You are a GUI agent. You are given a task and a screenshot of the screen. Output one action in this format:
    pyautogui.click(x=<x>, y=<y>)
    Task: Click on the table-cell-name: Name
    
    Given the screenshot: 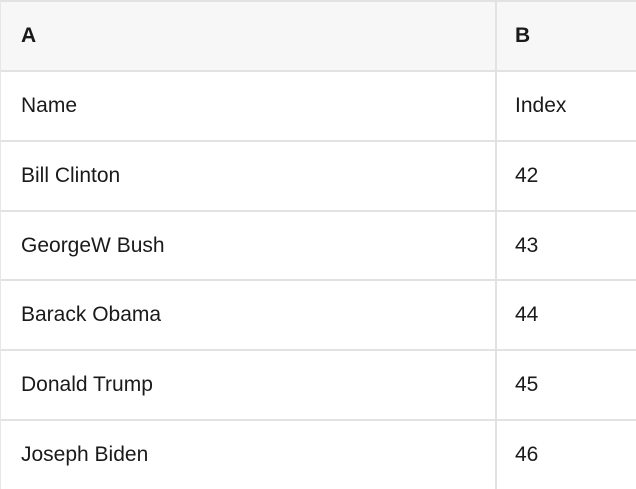 What is the action you would take?
    pyautogui.click(x=249, y=105)
    